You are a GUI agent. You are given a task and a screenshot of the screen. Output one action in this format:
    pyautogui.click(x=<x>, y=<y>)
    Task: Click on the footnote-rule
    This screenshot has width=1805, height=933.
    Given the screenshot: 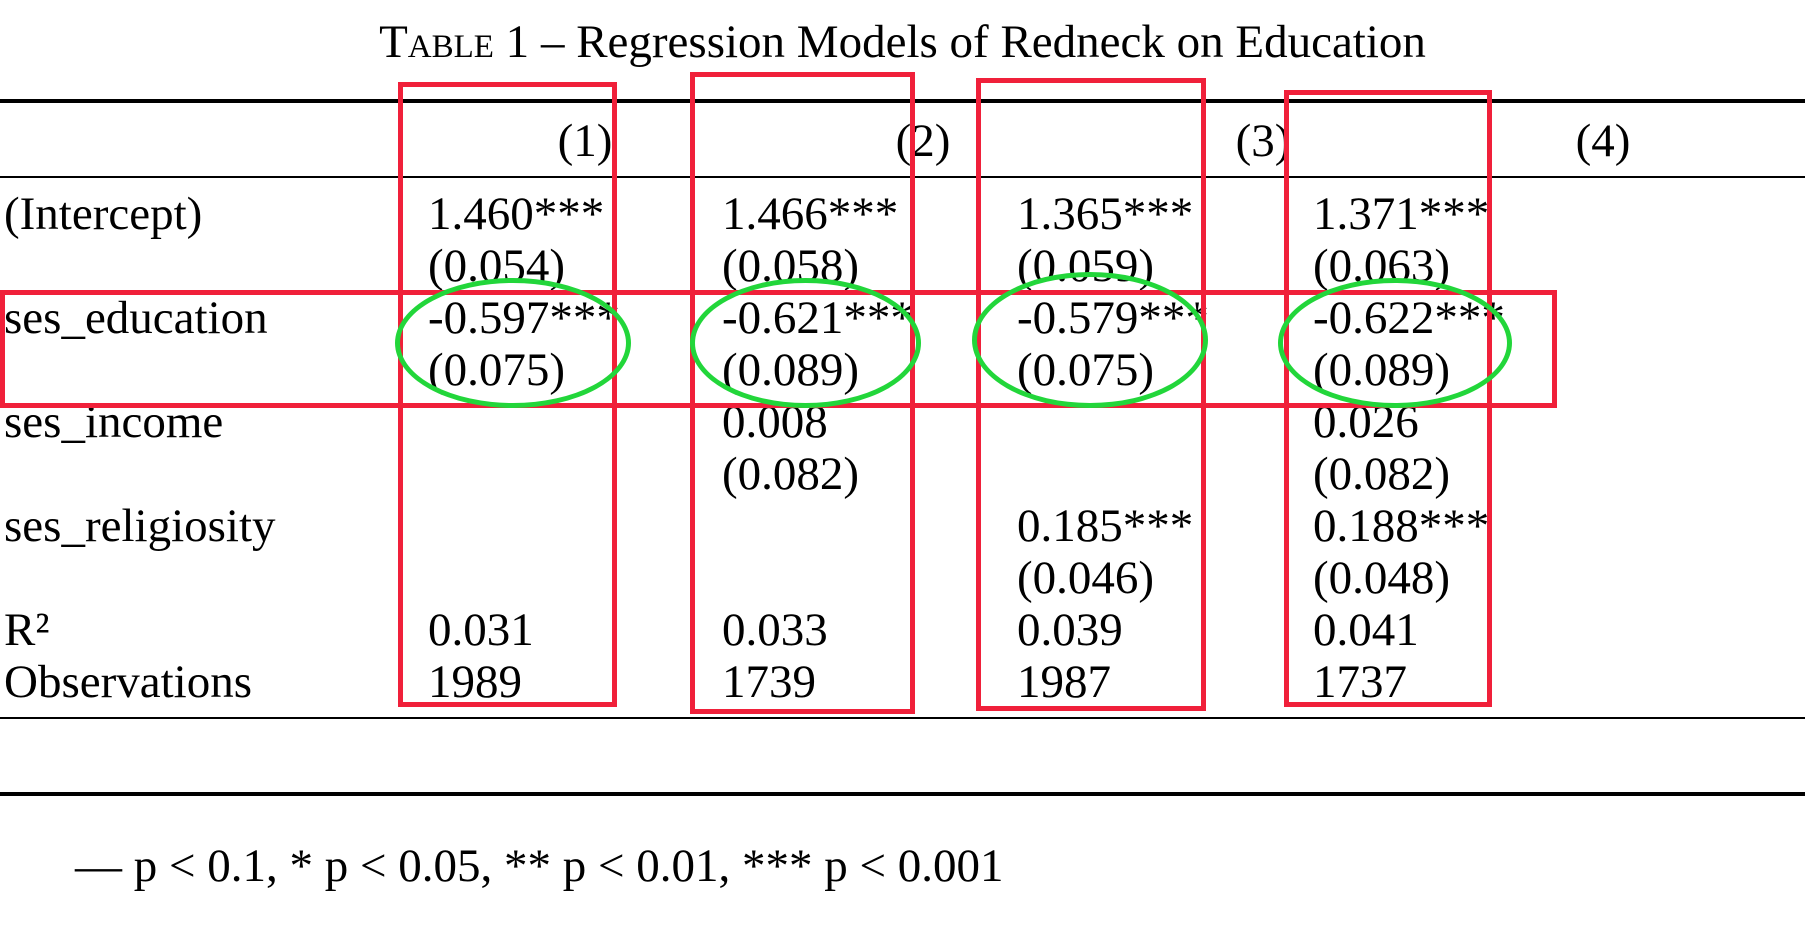 What is the action you would take?
    pyautogui.click(x=902, y=794)
    